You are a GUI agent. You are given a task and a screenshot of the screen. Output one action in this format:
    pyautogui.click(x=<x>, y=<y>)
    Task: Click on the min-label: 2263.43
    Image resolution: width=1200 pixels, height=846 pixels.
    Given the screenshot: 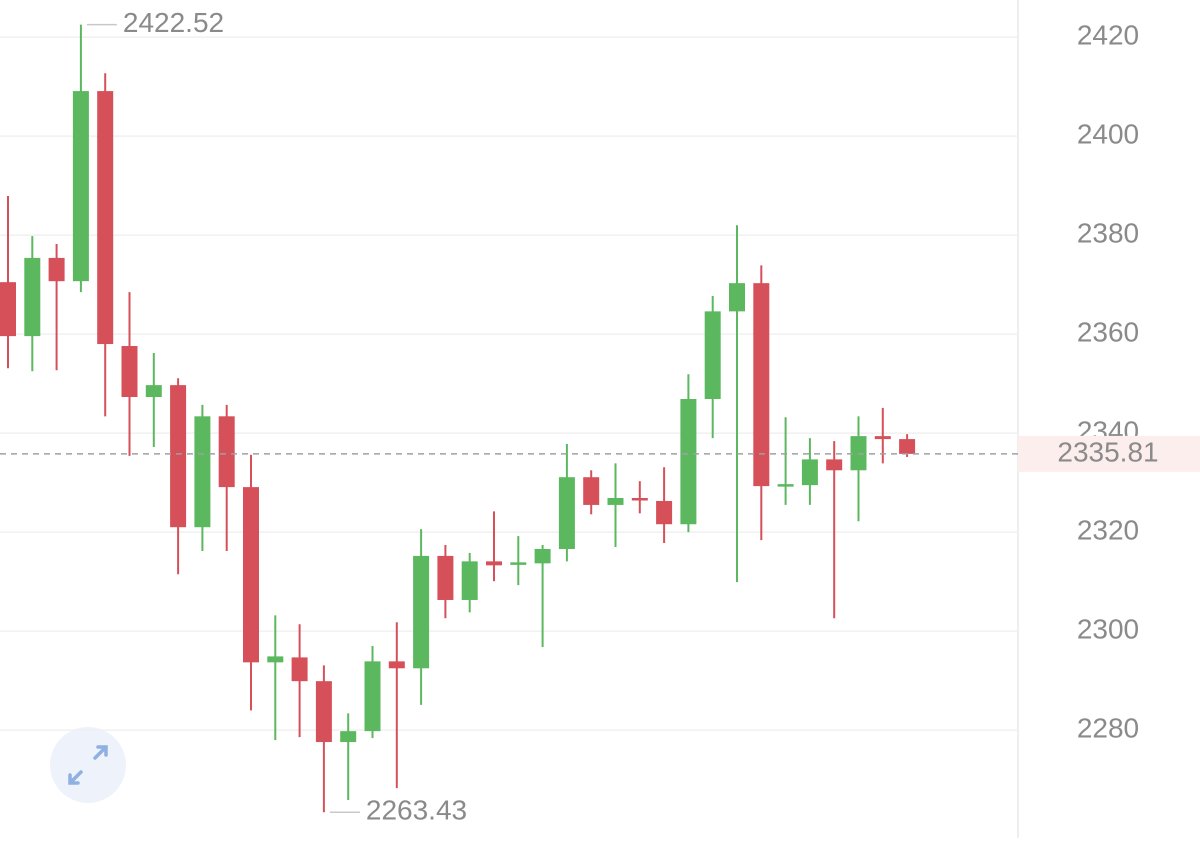 What is the action you would take?
    pyautogui.click(x=416, y=810)
    